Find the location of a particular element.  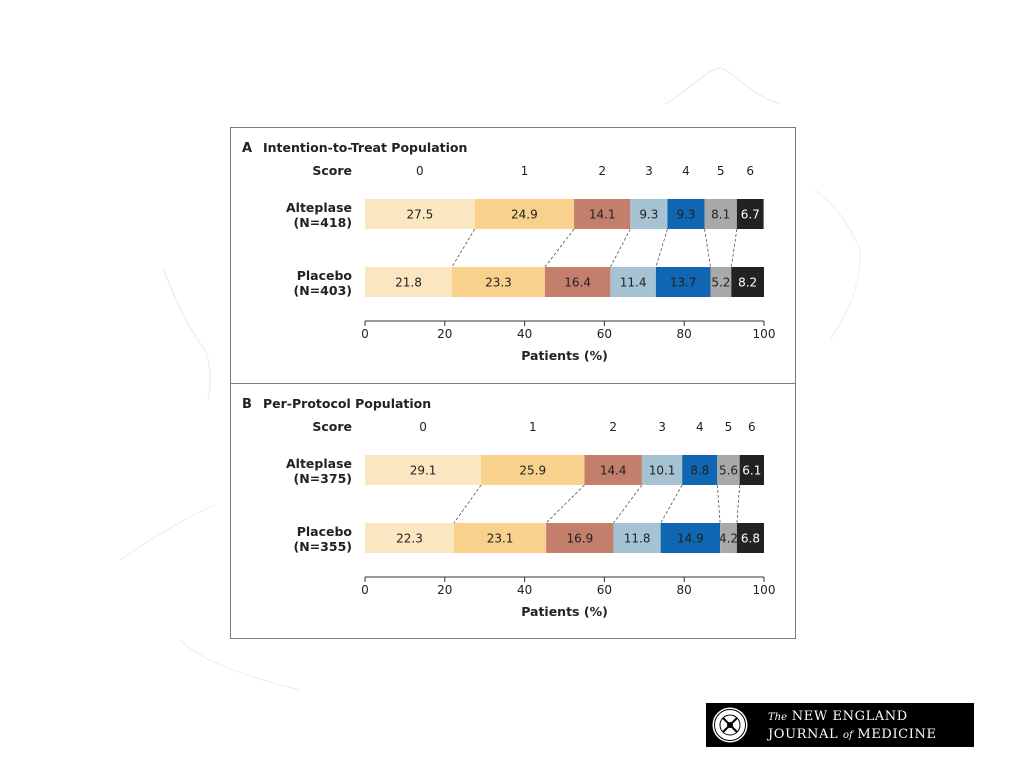

score-label: Score is located at coordinates (332, 426).